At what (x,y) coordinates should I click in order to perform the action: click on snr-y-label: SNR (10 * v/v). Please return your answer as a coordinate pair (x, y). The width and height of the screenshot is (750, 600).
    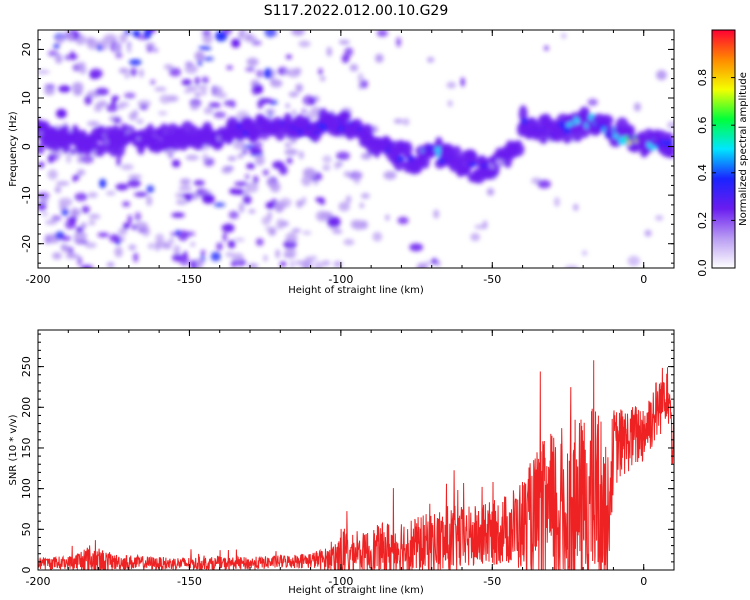
    Looking at the image, I should click on (13, 449).